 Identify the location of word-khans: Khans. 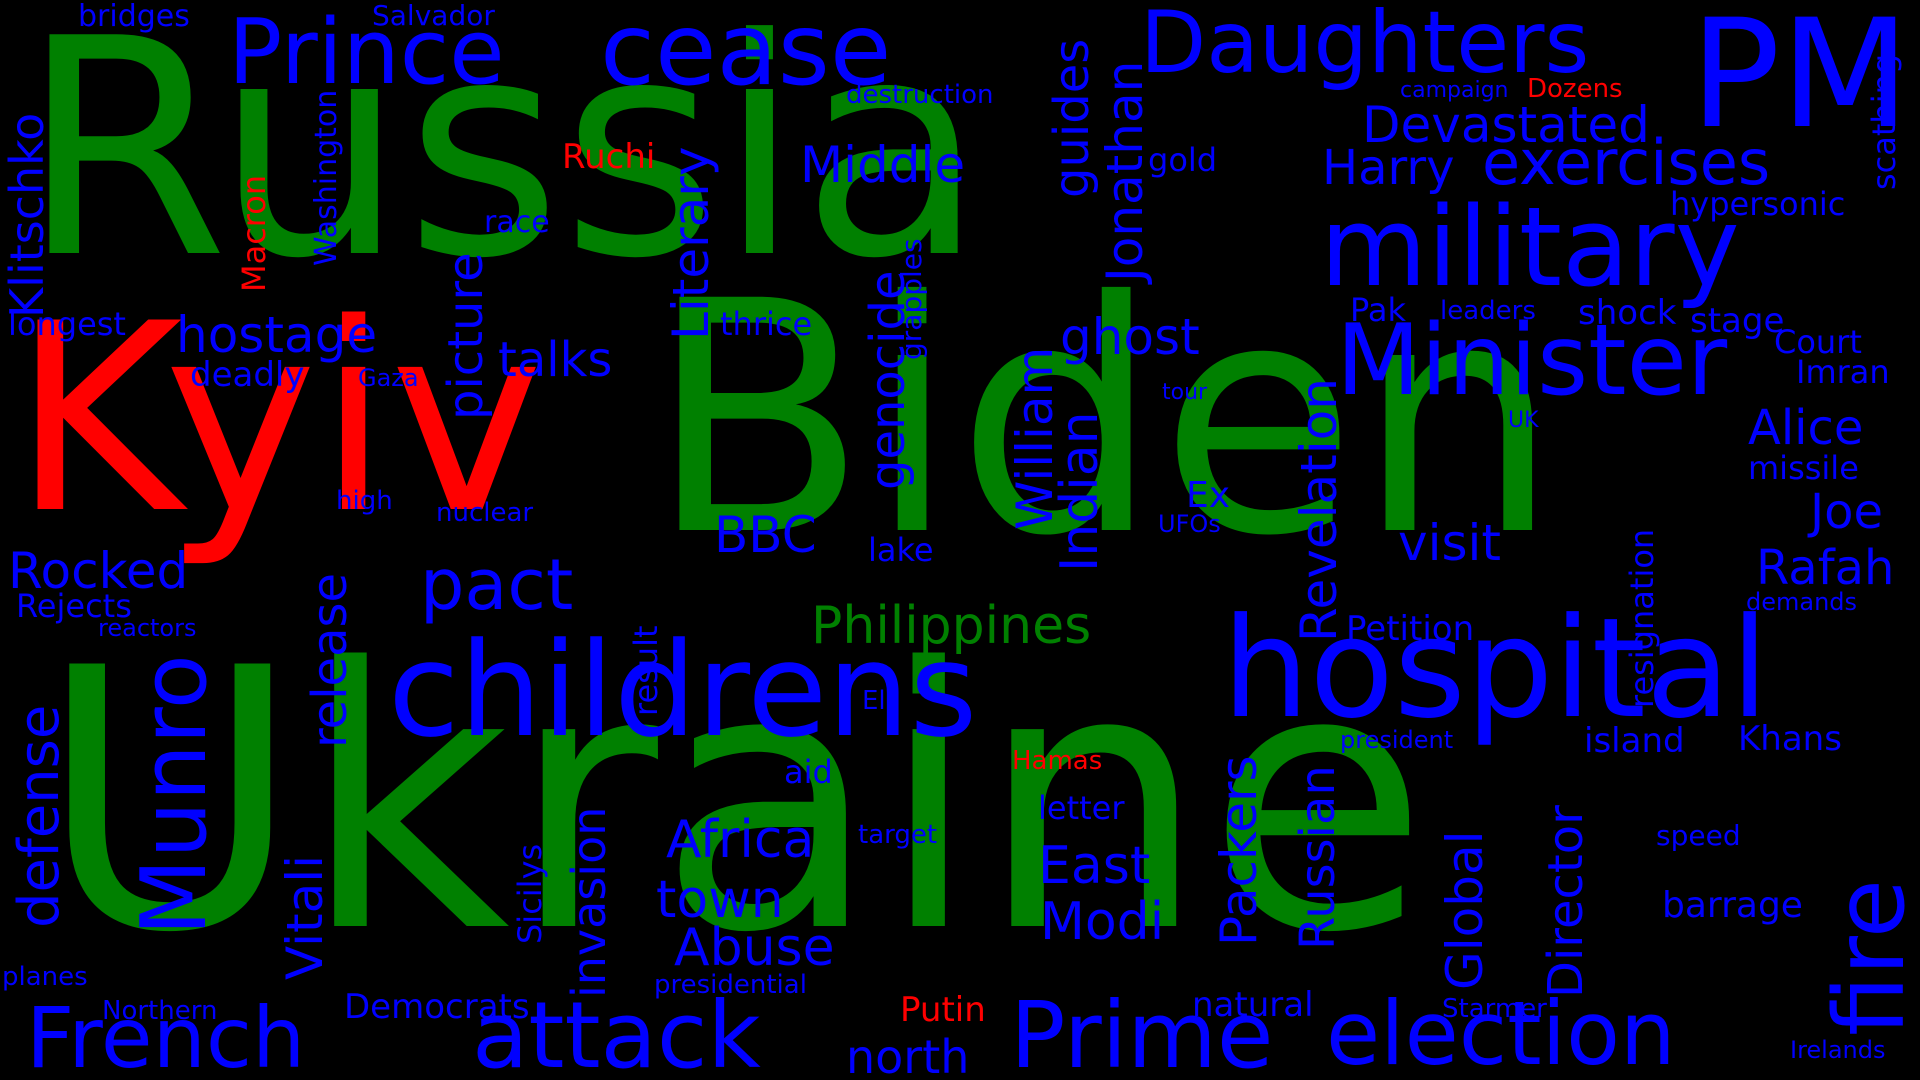
(1790, 739).